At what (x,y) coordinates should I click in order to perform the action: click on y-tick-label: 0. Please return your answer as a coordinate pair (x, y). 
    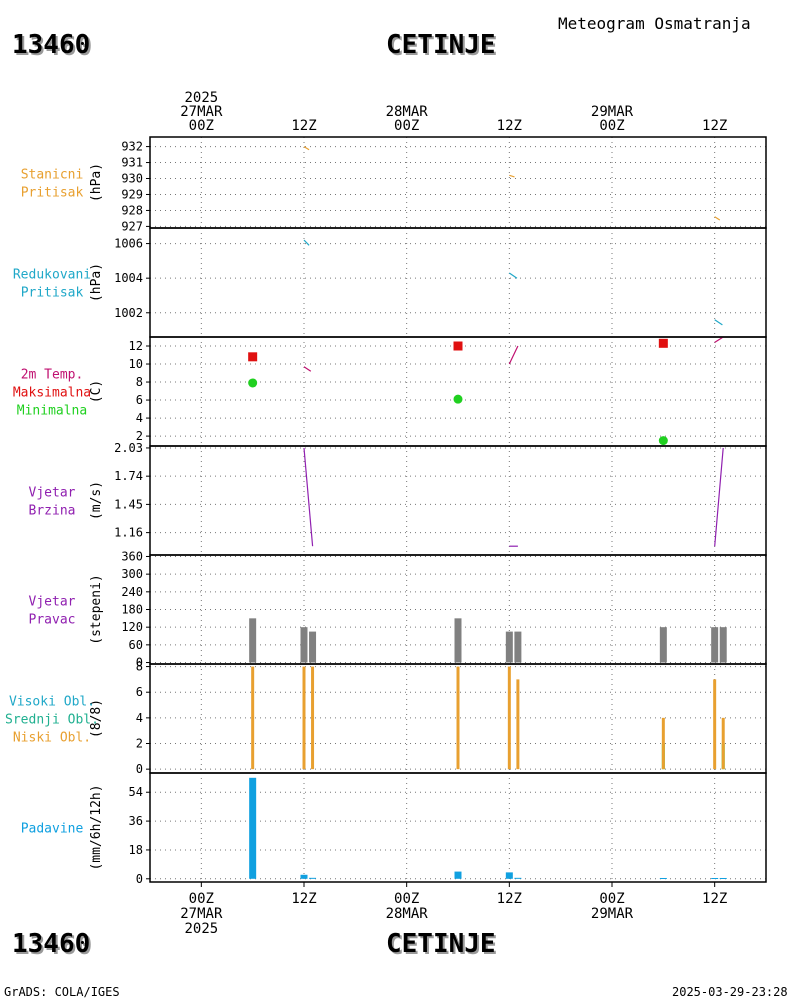
    Looking at the image, I should click on (139, 769).